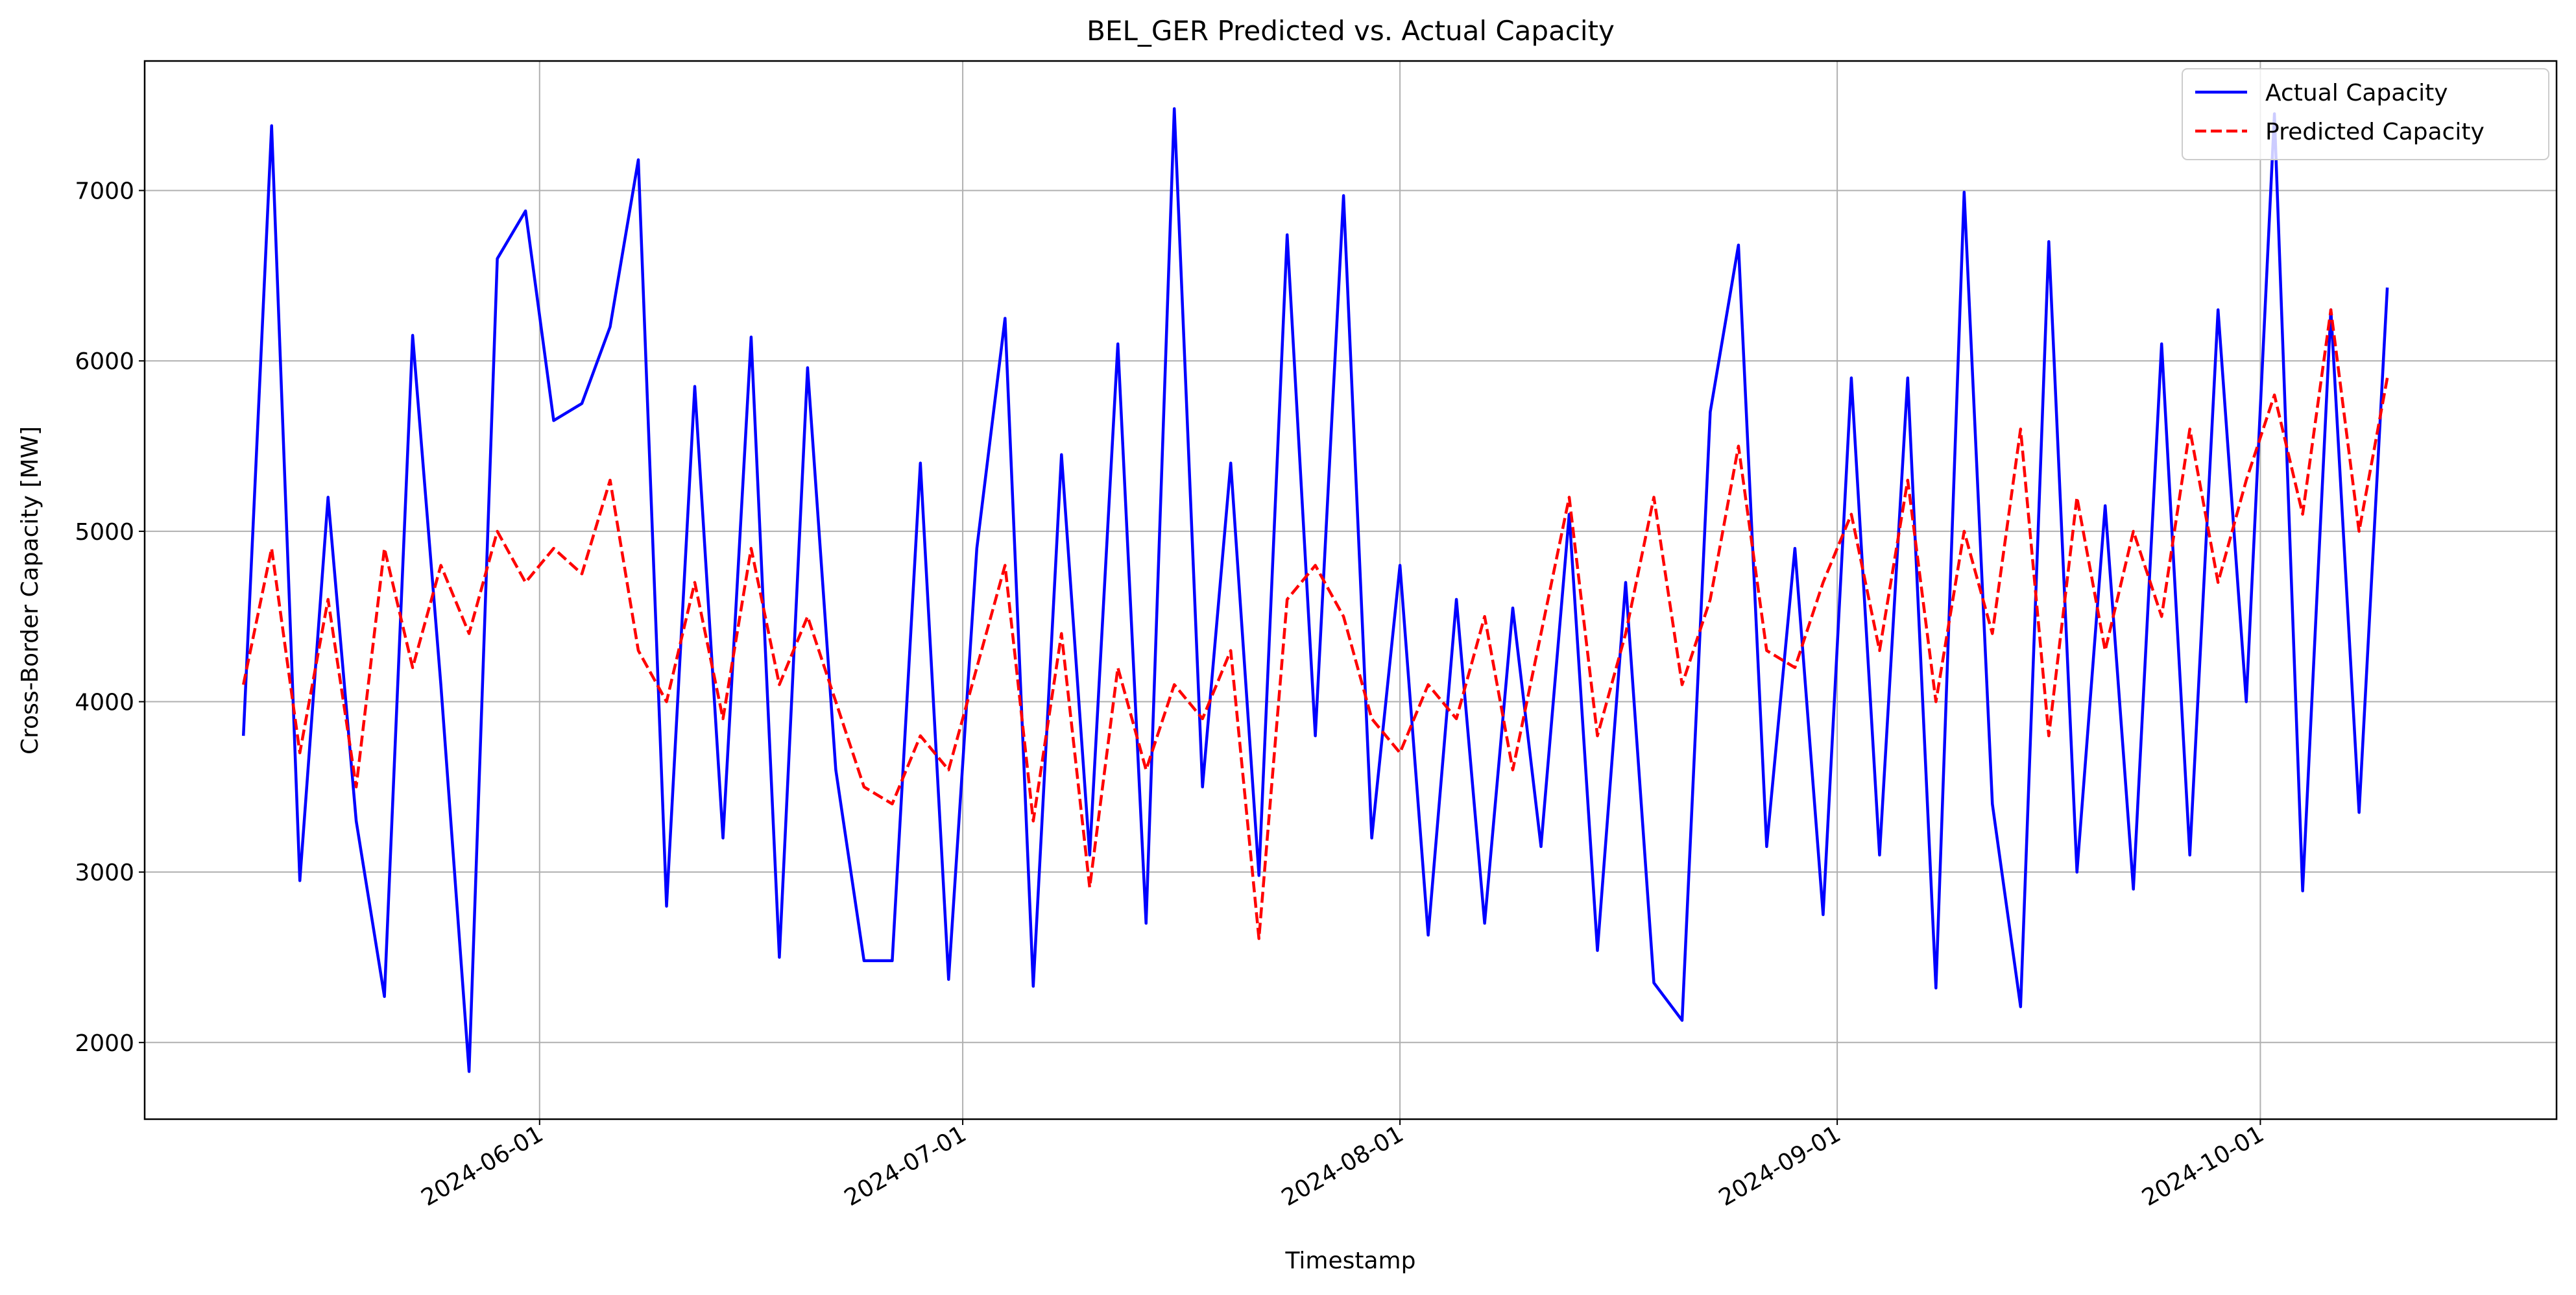  Describe the element at coordinates (2375, 132) in the screenshot. I see `legend-label: Predicted Capacity` at that location.